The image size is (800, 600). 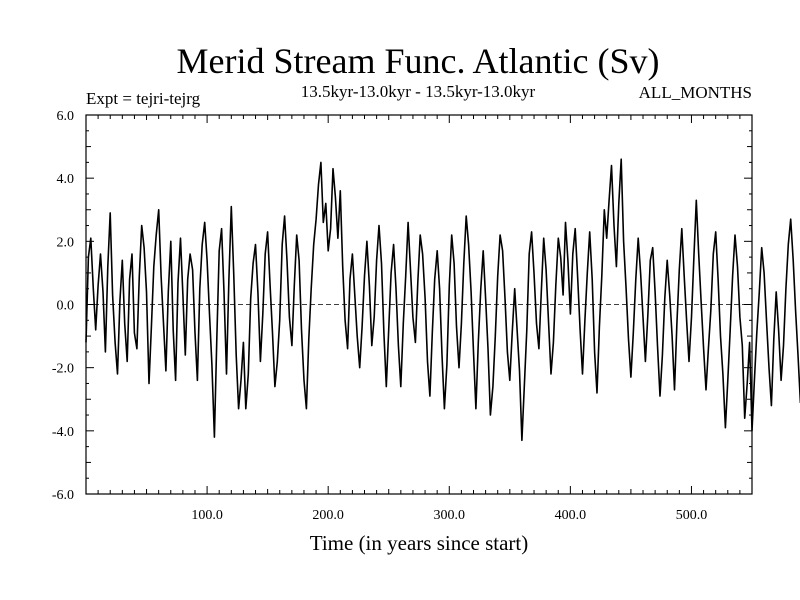 I want to click on y-tick-label: 4.0, so click(x=66, y=179).